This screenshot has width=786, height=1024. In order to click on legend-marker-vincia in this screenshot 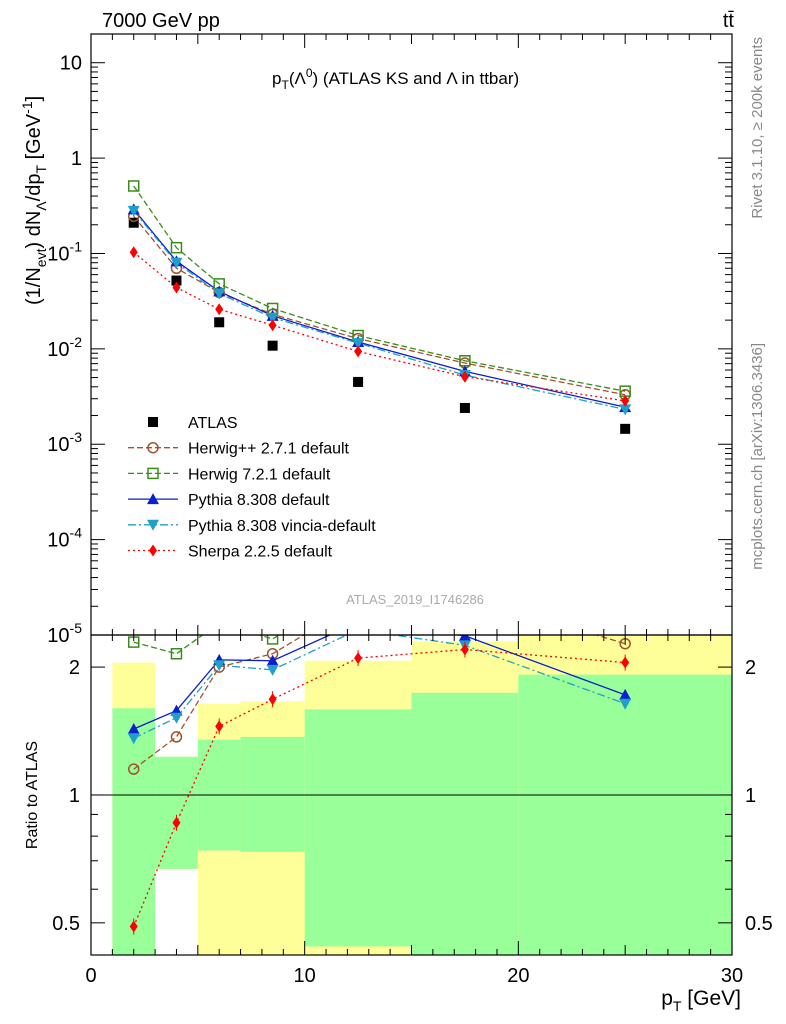, I will do `click(153, 525)`.